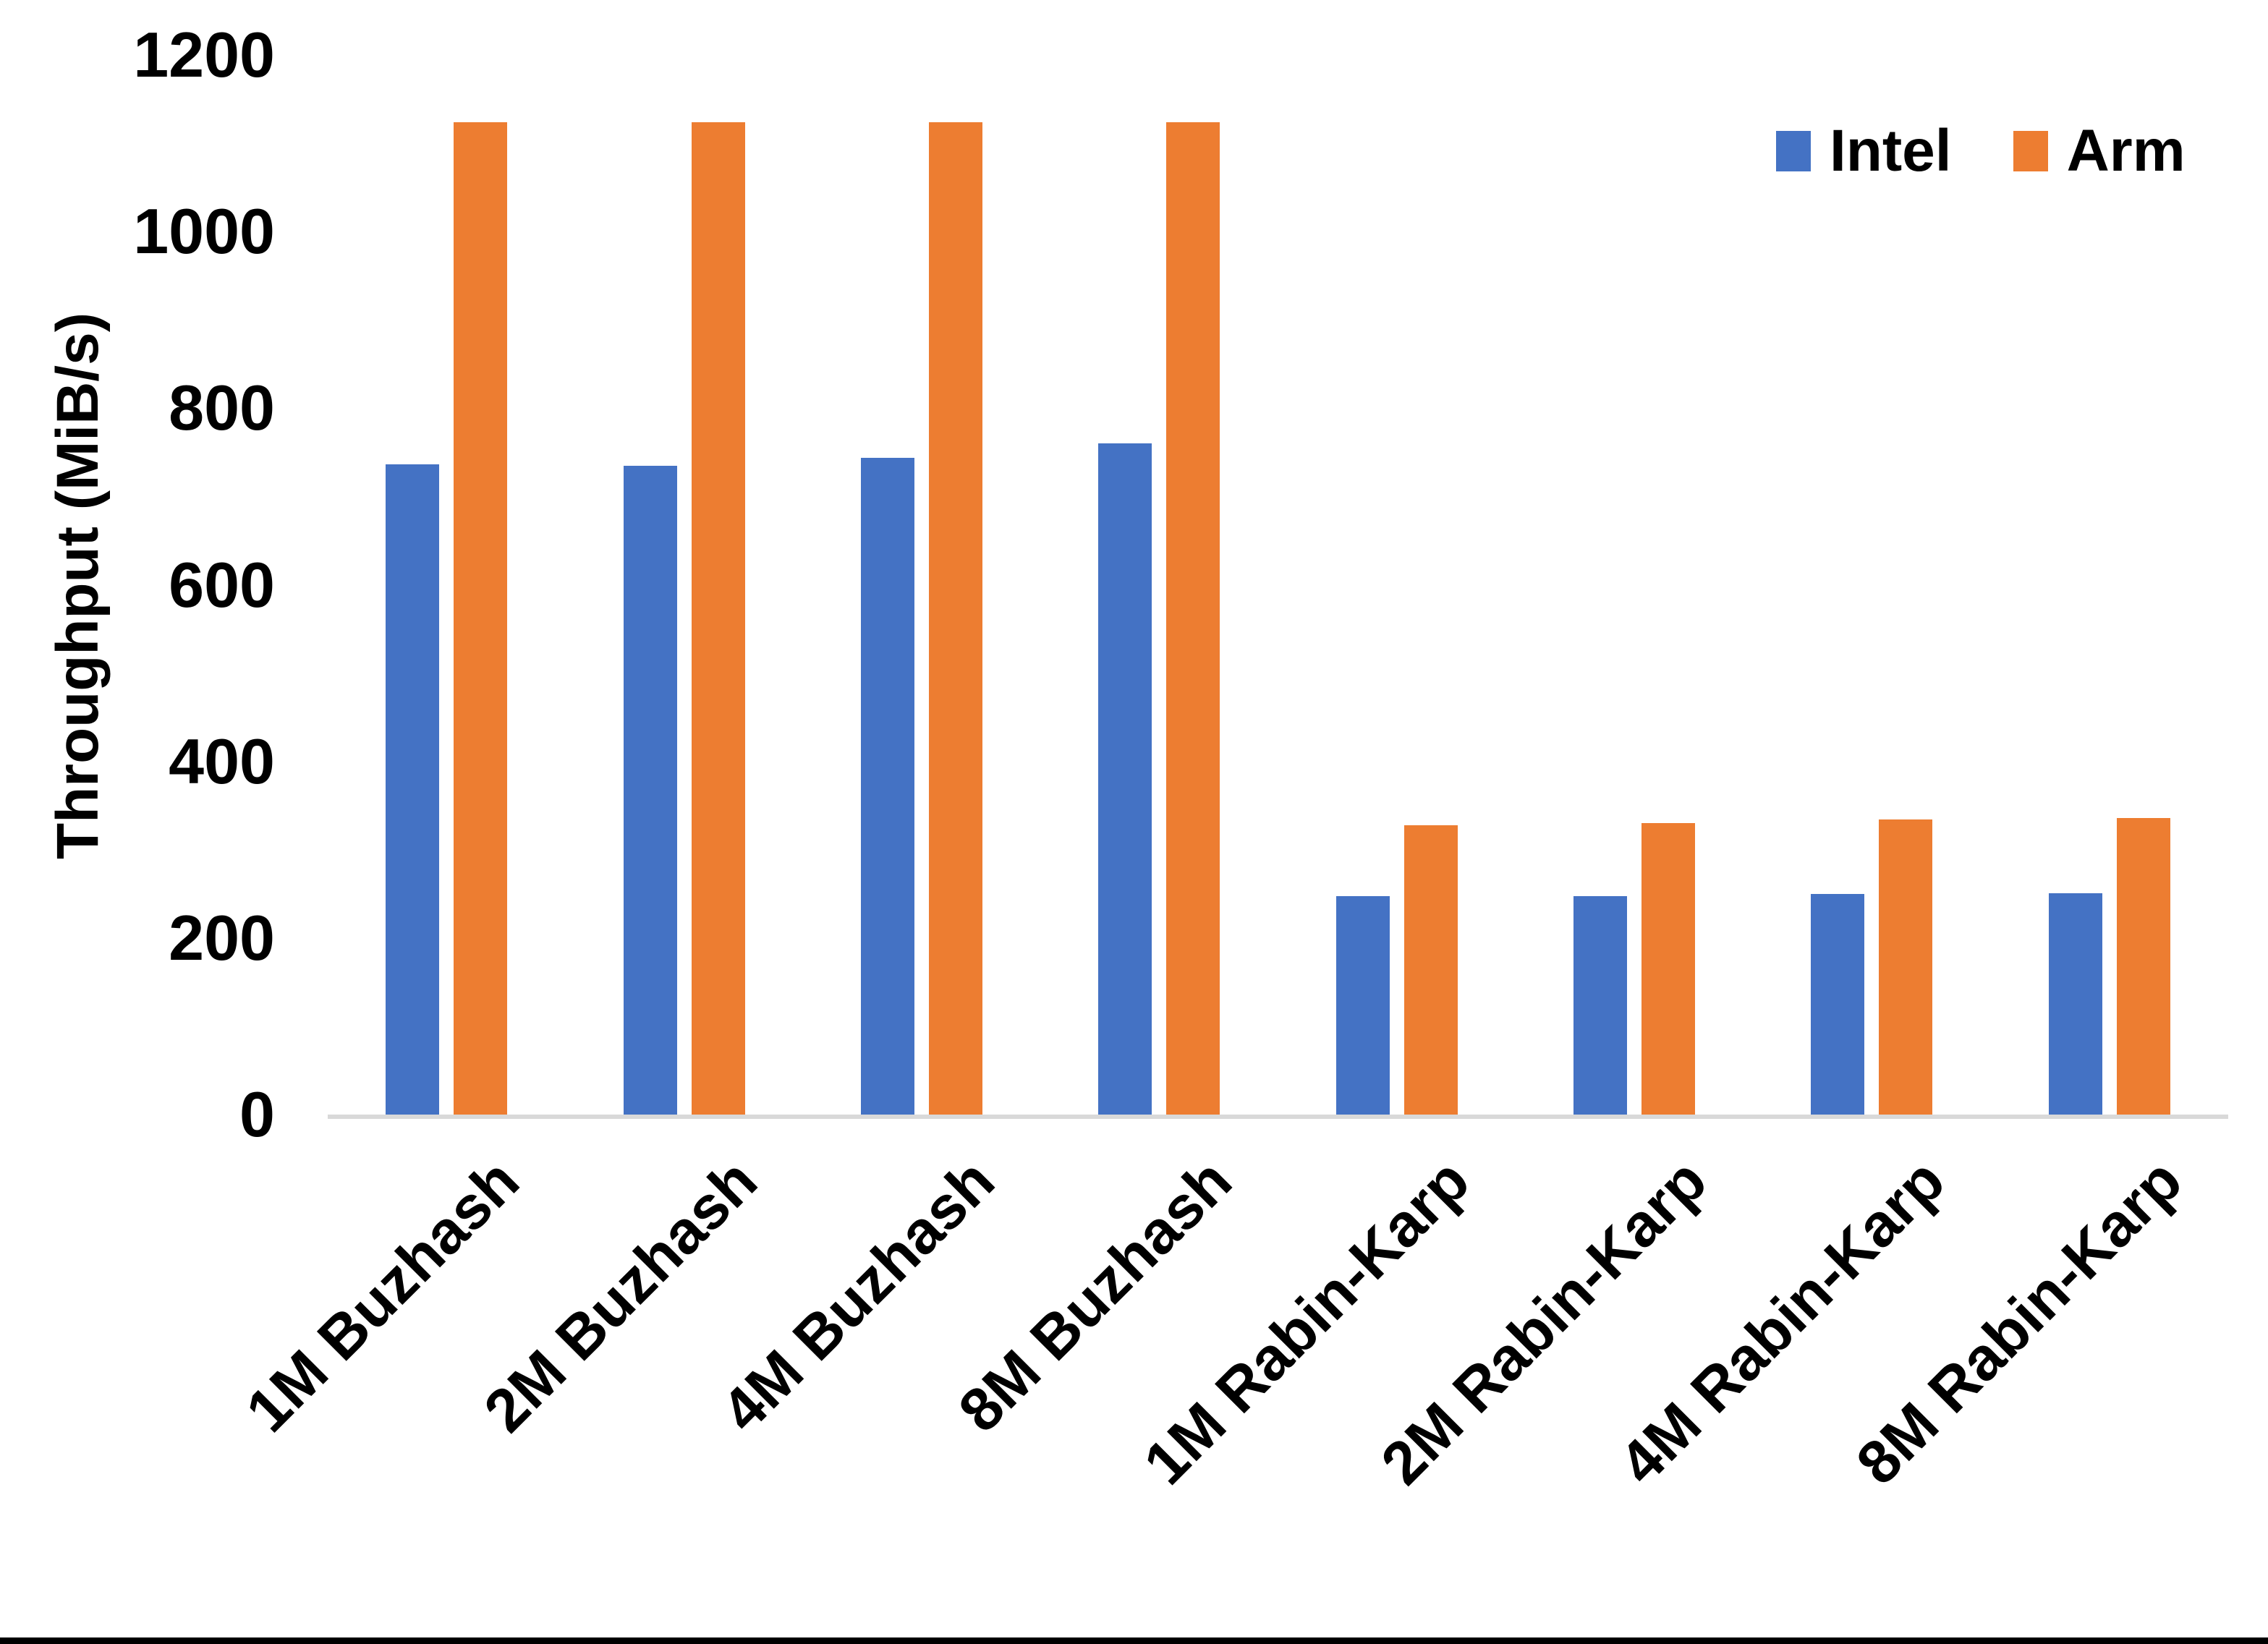  What do you see at coordinates (204, 54) in the screenshot?
I see `y-tick-label: 1200` at bounding box center [204, 54].